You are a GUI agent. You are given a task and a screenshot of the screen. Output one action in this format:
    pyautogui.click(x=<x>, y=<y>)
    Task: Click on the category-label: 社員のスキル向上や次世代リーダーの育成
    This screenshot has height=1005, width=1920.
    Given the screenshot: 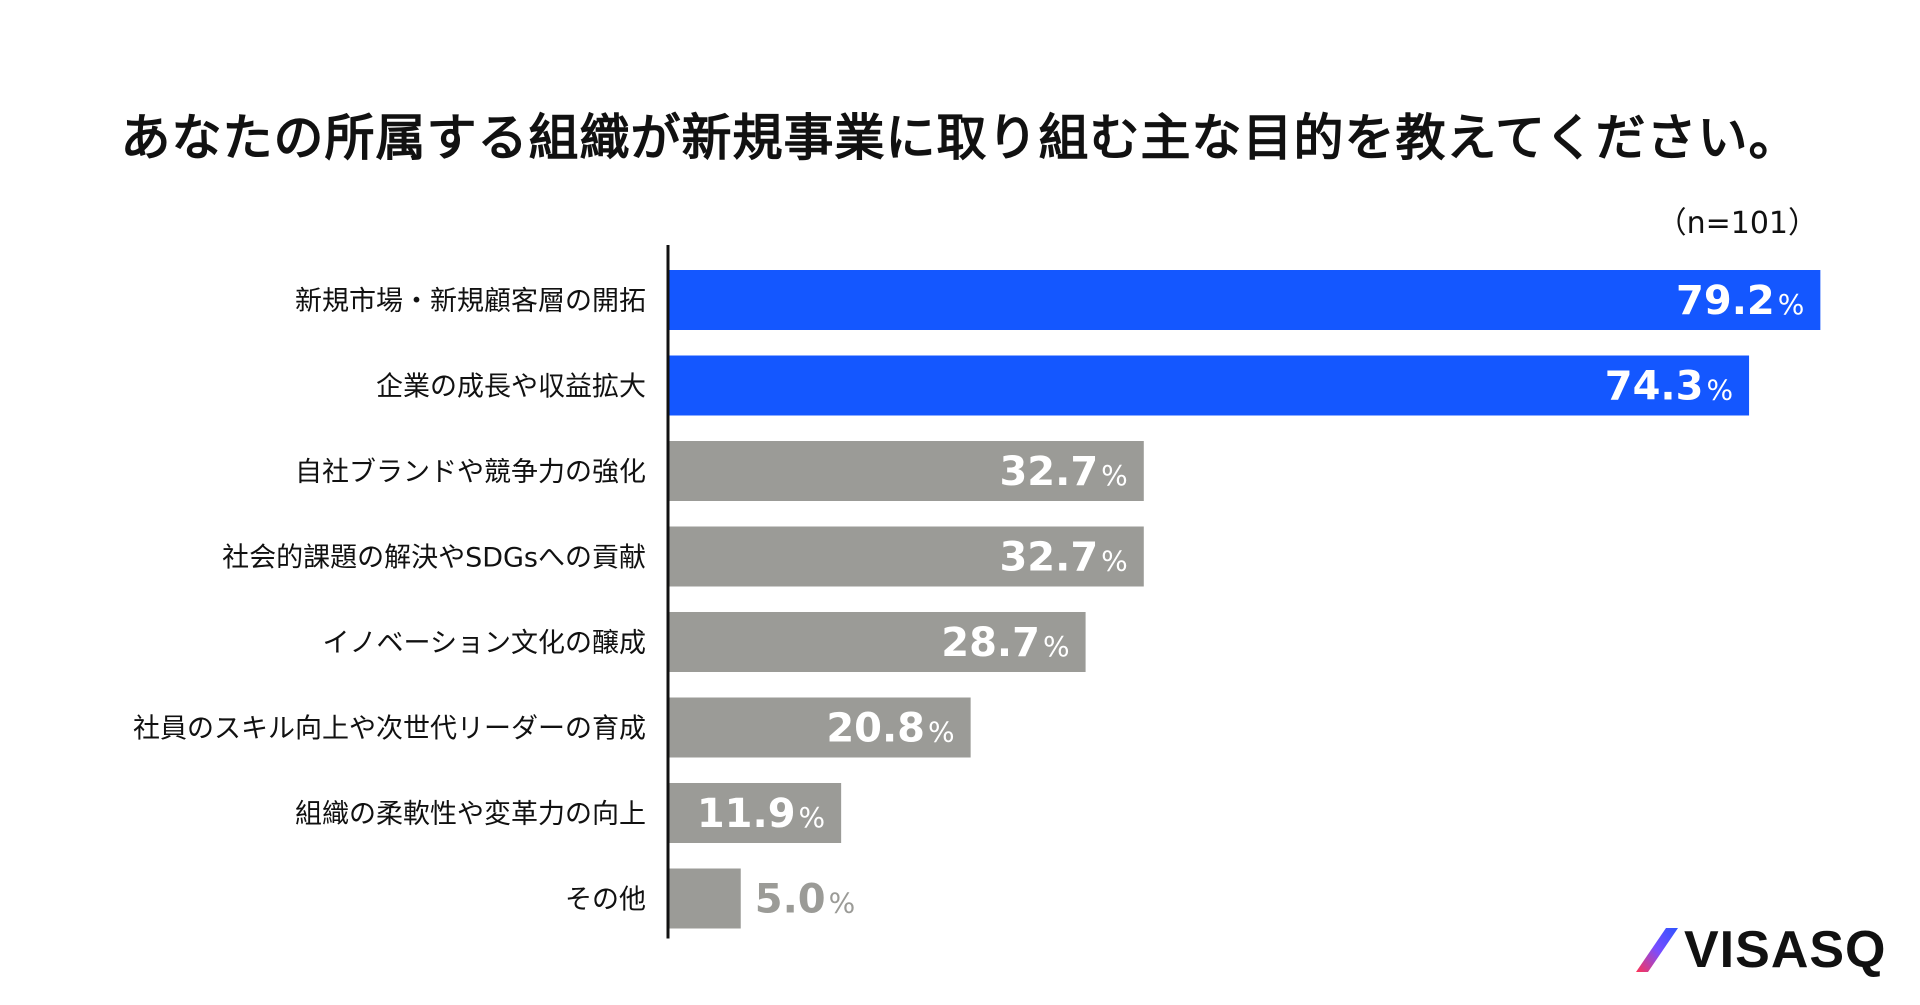 What is the action you would take?
    pyautogui.click(x=389, y=729)
    